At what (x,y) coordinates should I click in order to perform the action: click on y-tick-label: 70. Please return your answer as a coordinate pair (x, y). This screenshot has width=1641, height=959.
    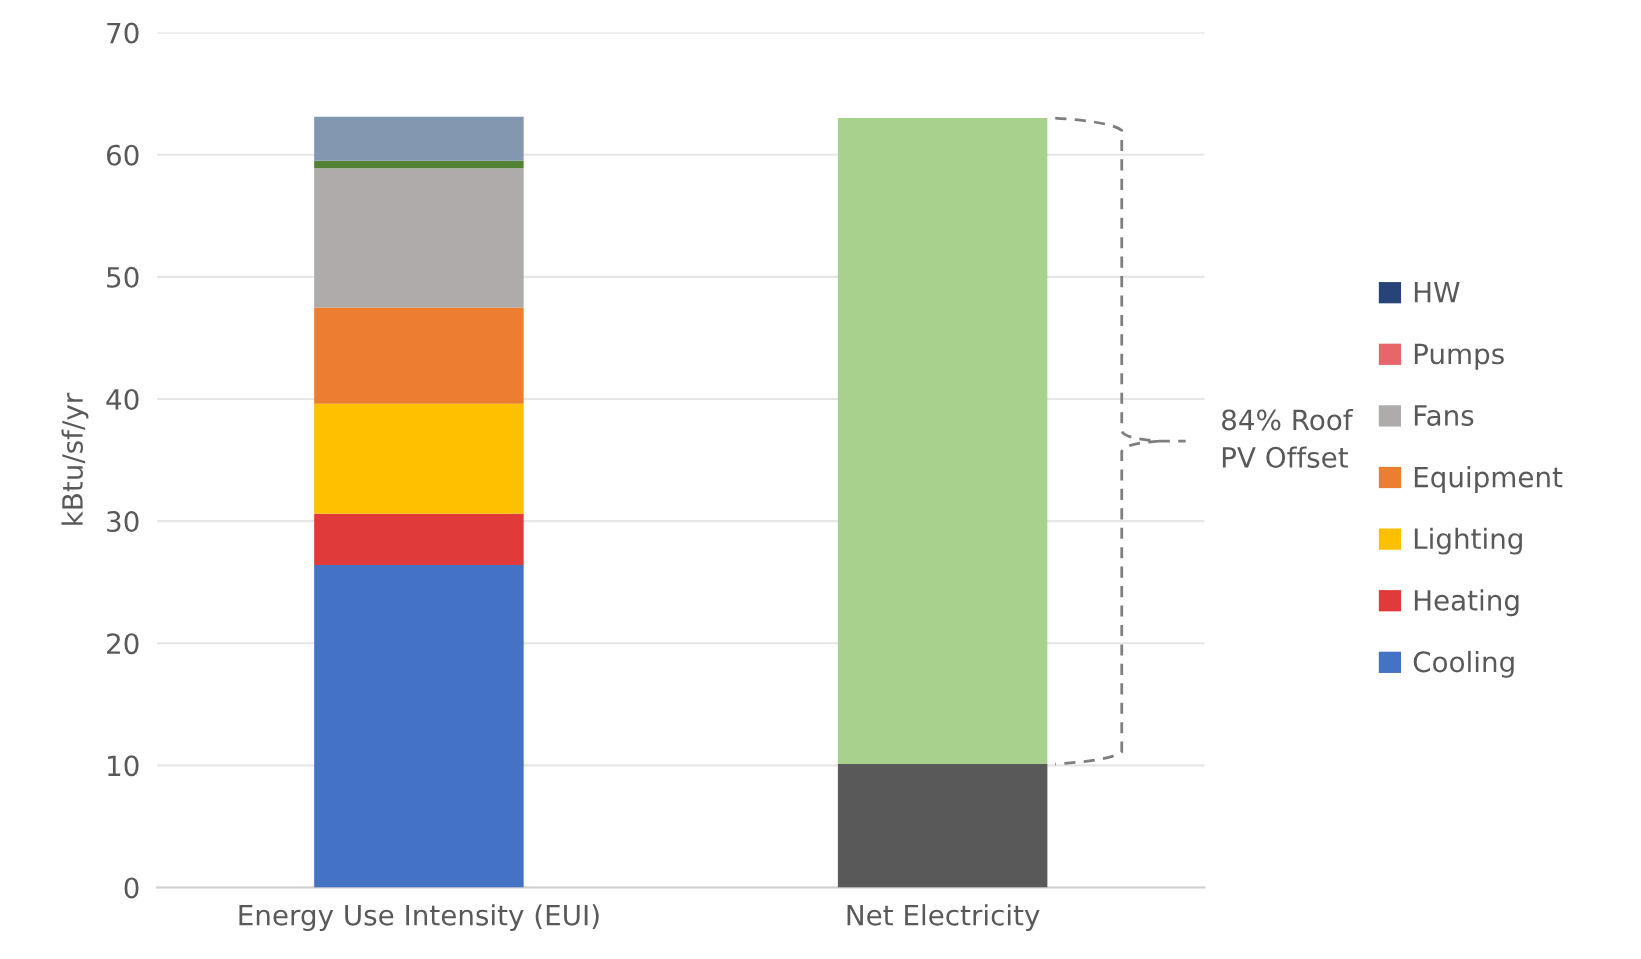
    Looking at the image, I should click on (123, 33).